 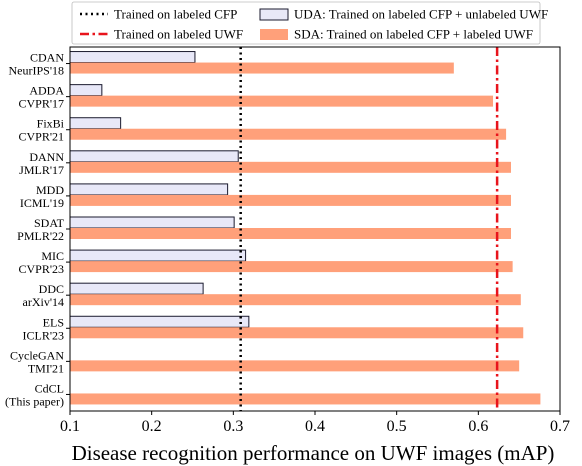 What do you see at coordinates (41, 269) in the screenshot?
I see `y-tick-label-venue: CVPR'23` at bounding box center [41, 269].